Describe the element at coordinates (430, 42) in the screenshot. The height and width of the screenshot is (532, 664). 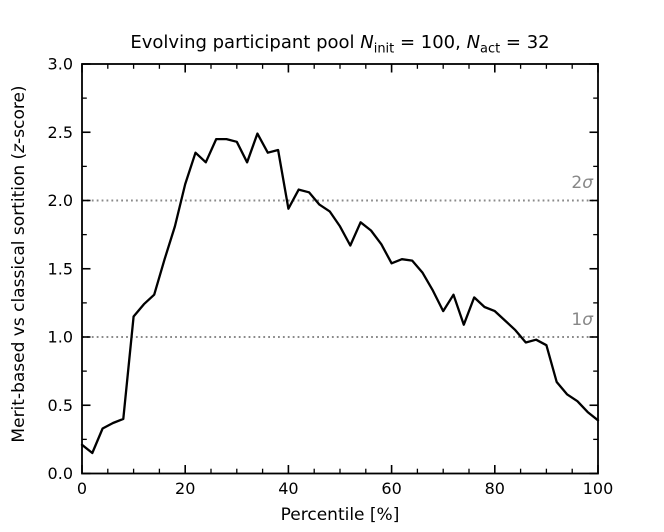
I see `title-mid: = 100,` at that location.